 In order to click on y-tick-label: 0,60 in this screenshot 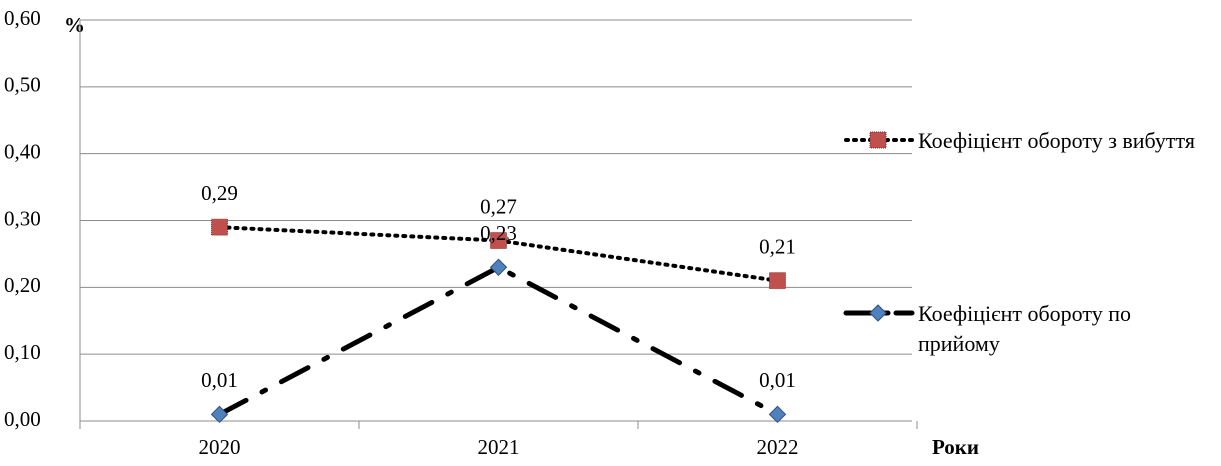, I will do `click(22, 18)`.